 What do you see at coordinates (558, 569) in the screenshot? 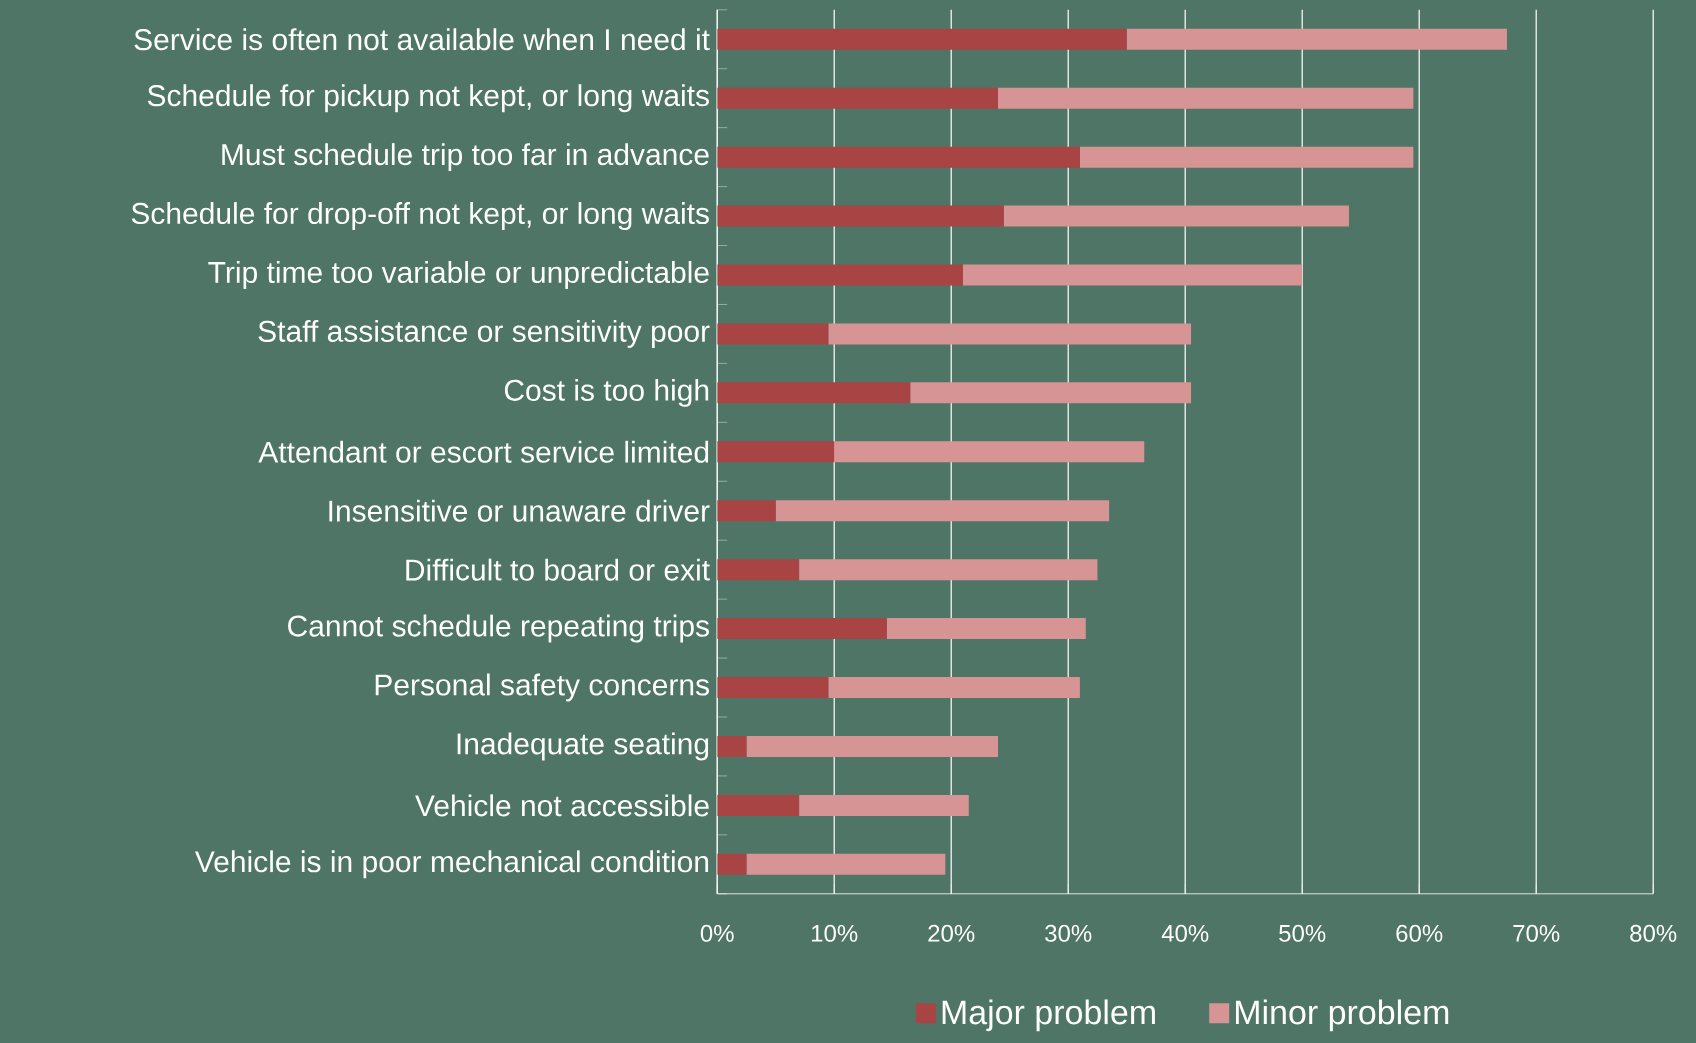
I see `y-tick-label: Difficult to board or exit` at bounding box center [558, 569].